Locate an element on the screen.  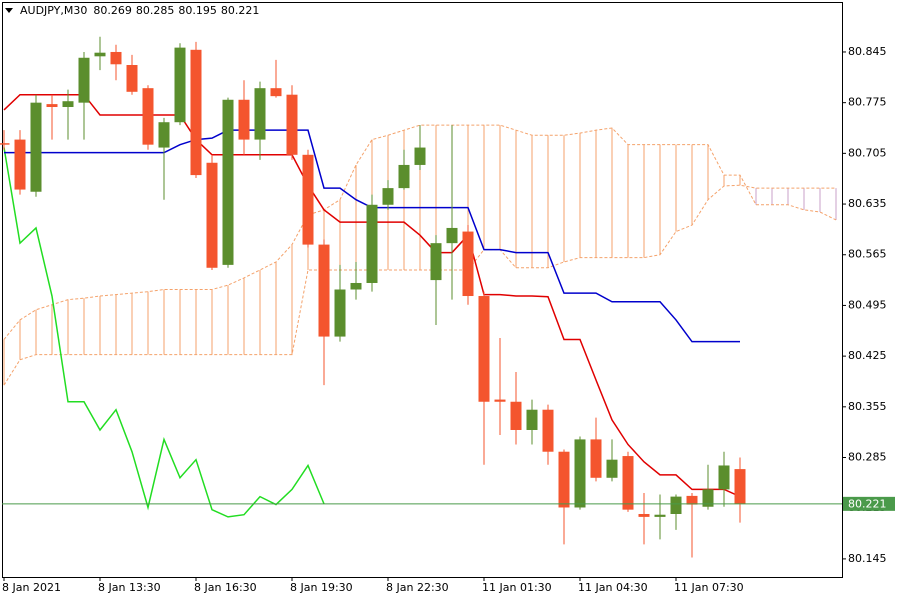
x-tick-label: 11 Jan 07:30 is located at coordinates (709, 587).